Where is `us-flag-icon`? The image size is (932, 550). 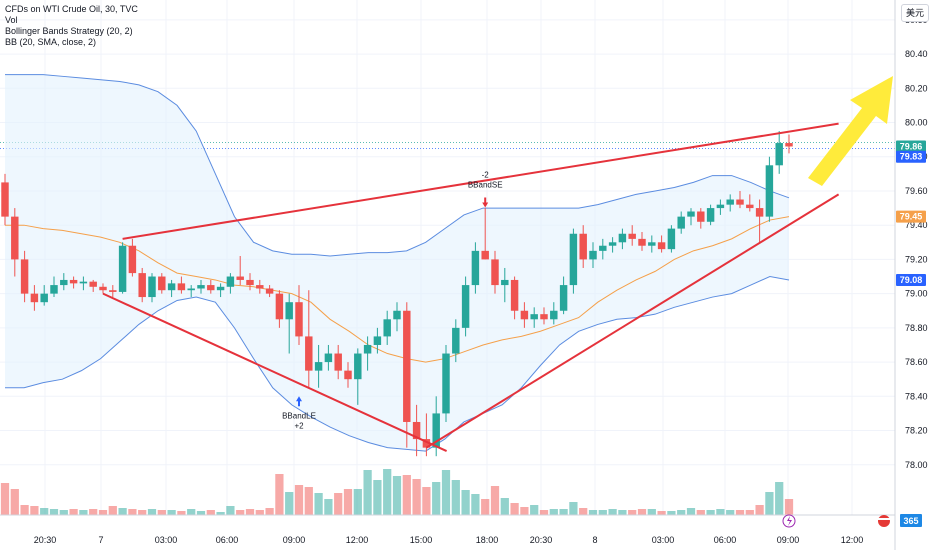 us-flag-icon is located at coordinates (884, 521).